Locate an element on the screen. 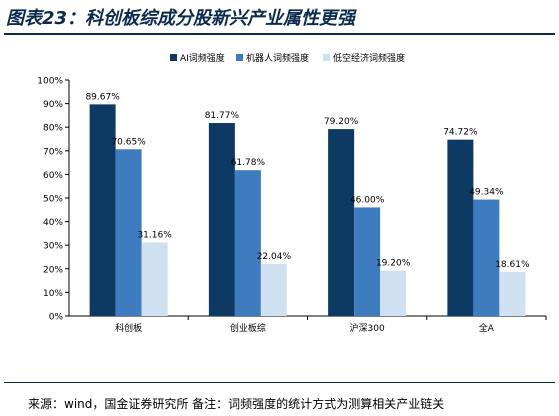 This screenshot has height=416, width=559. y-tick-label: 60% is located at coordinates (53, 176).